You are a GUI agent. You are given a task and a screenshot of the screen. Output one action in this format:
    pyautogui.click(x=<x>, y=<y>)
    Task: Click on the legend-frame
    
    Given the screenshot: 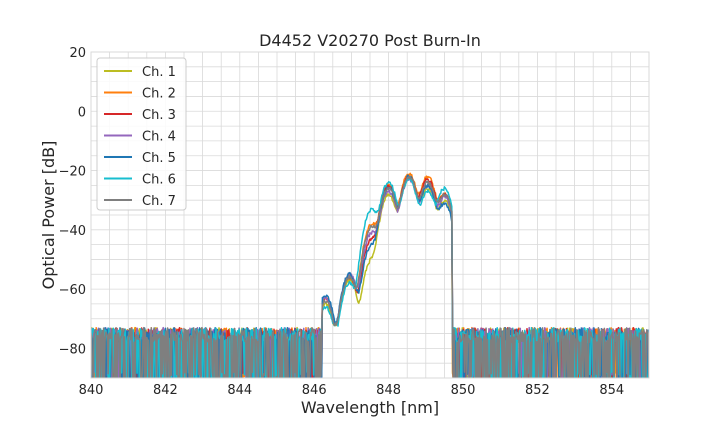 What is the action you would take?
    pyautogui.click(x=141, y=134)
    